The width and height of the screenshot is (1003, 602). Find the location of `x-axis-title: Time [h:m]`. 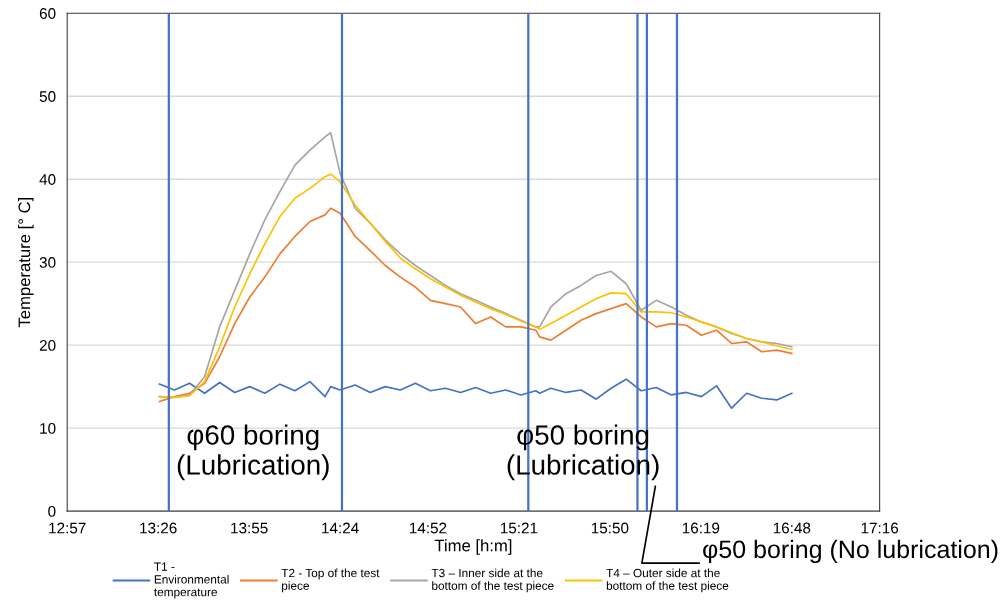

x-axis-title: Time [h:m] is located at coordinates (473, 547).